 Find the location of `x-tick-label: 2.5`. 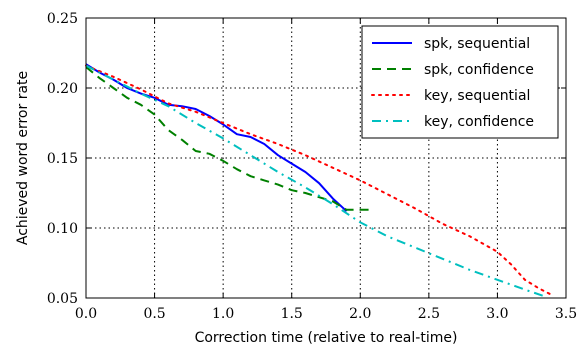

x-tick-label: 2.5 is located at coordinates (429, 314).